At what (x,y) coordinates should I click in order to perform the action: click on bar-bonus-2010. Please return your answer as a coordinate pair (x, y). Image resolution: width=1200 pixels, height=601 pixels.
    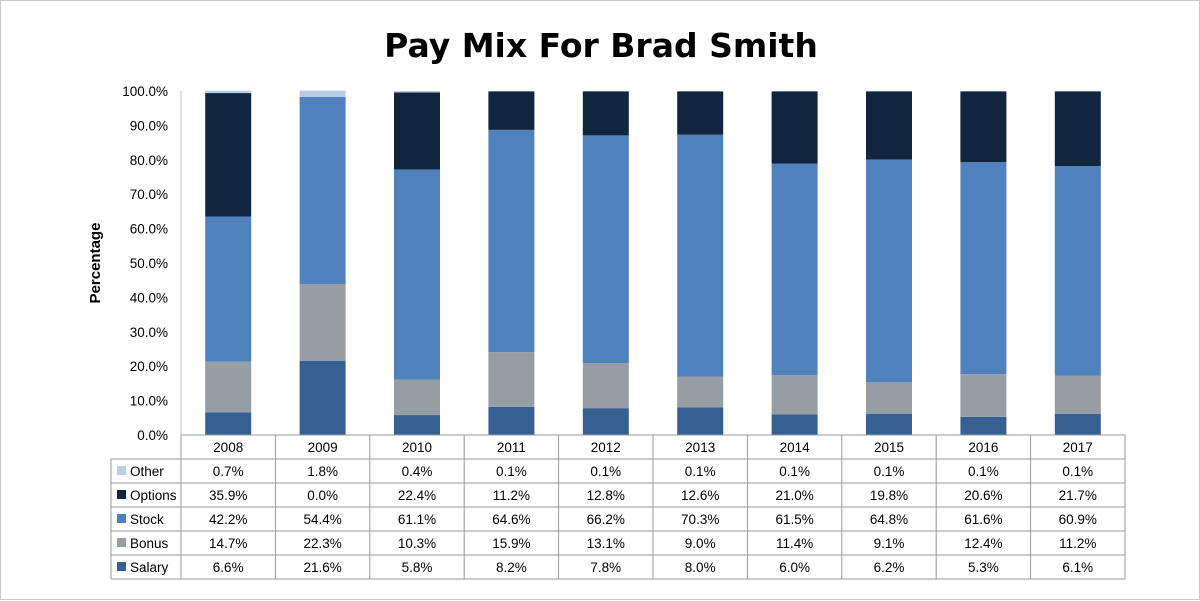
    Looking at the image, I should click on (417, 397).